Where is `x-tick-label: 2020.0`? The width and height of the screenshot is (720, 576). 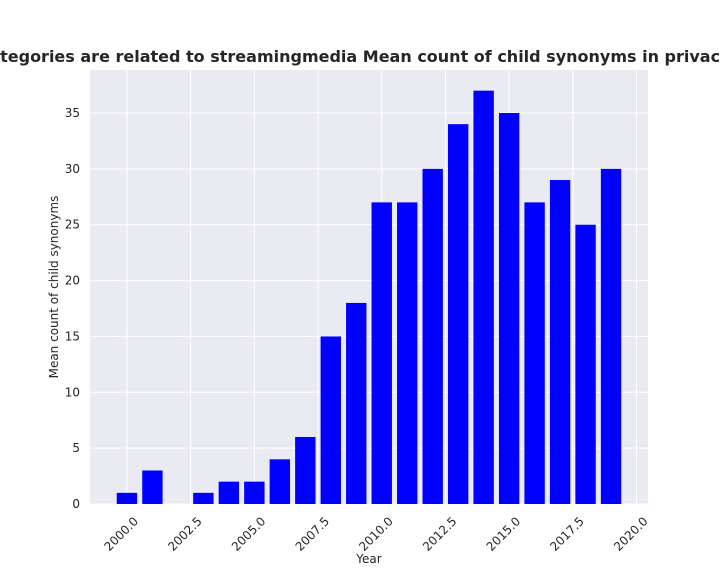 x-tick-label: 2020.0 is located at coordinates (631, 534).